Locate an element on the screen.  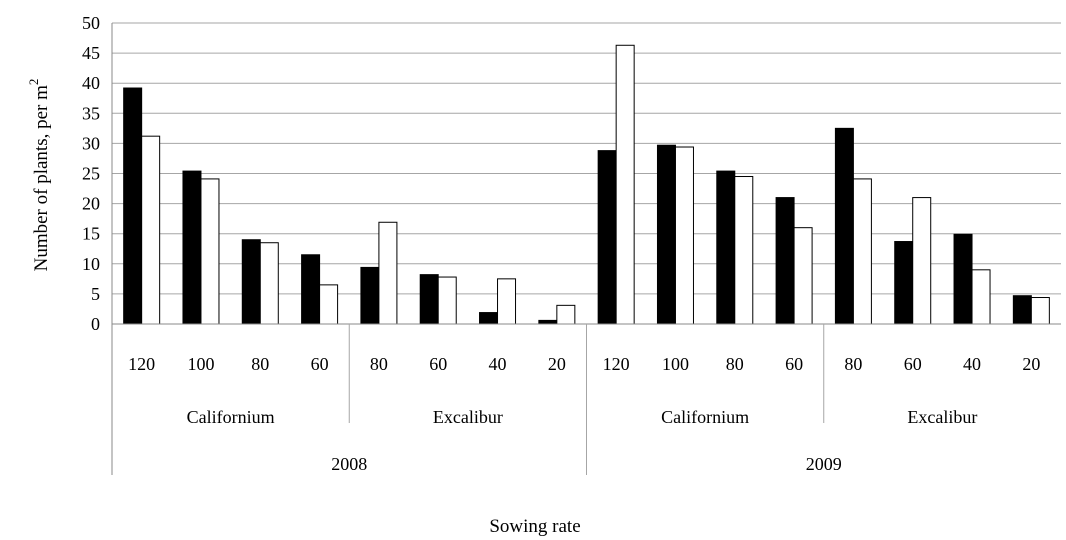
y-tick-label: 30 is located at coordinates (91, 143).